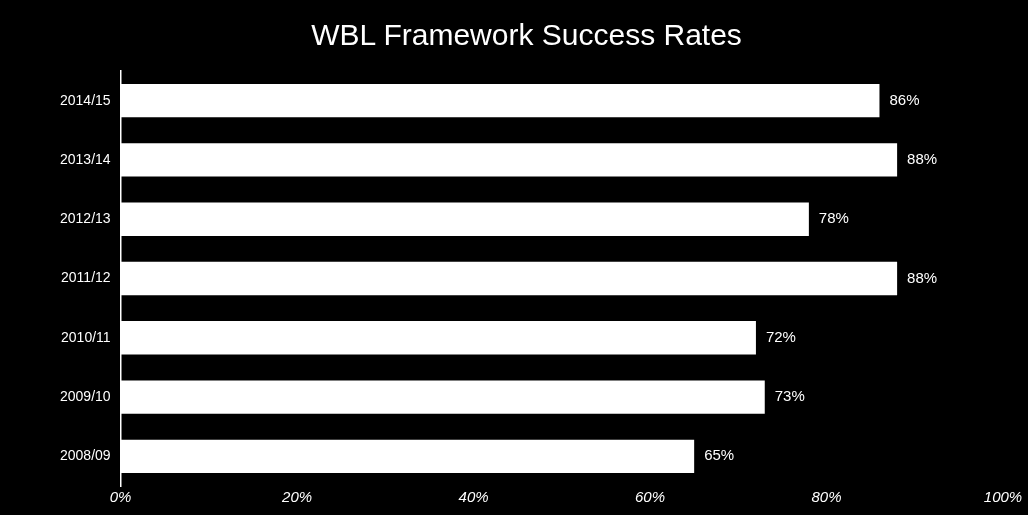 This screenshot has height=515, width=1028. Describe the element at coordinates (297, 497) in the screenshot. I see `x-tick-label: 20%` at that location.